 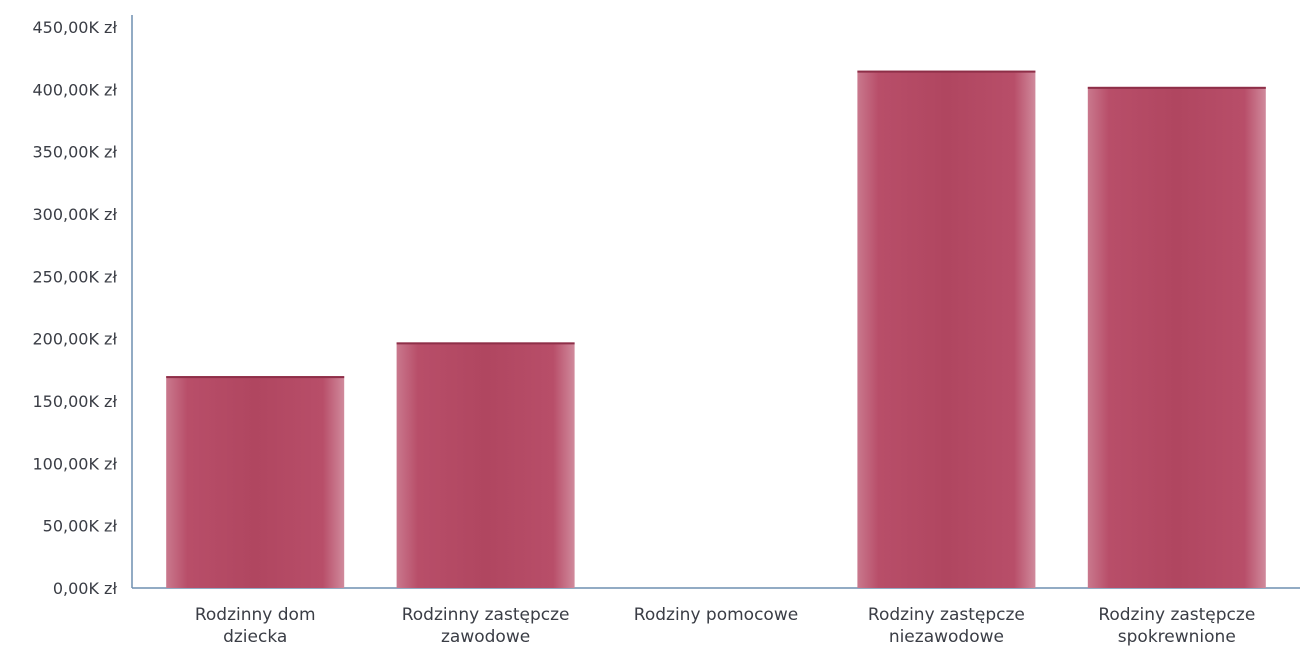 I want to click on y-tick-label: 300,00K zł, so click(x=74, y=214).